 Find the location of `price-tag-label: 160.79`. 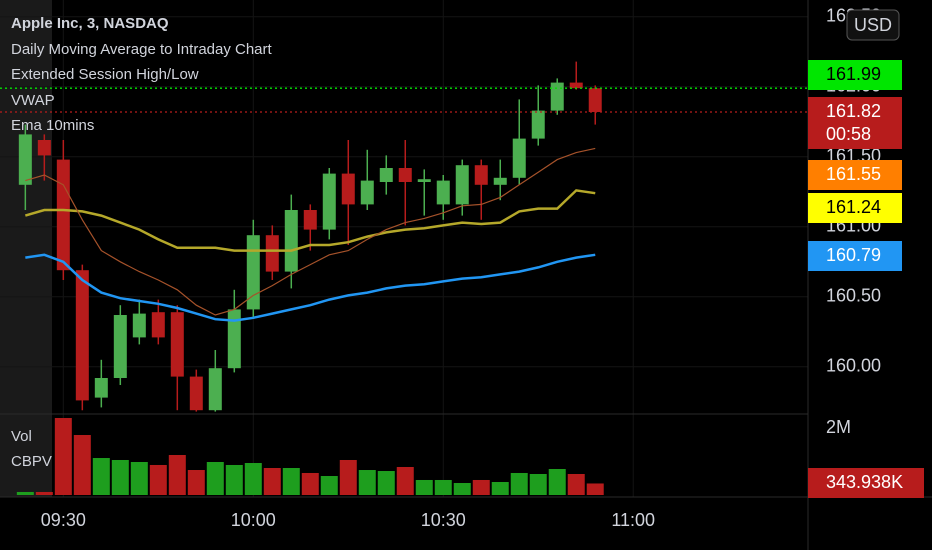

price-tag-label: 160.79 is located at coordinates (853, 255).